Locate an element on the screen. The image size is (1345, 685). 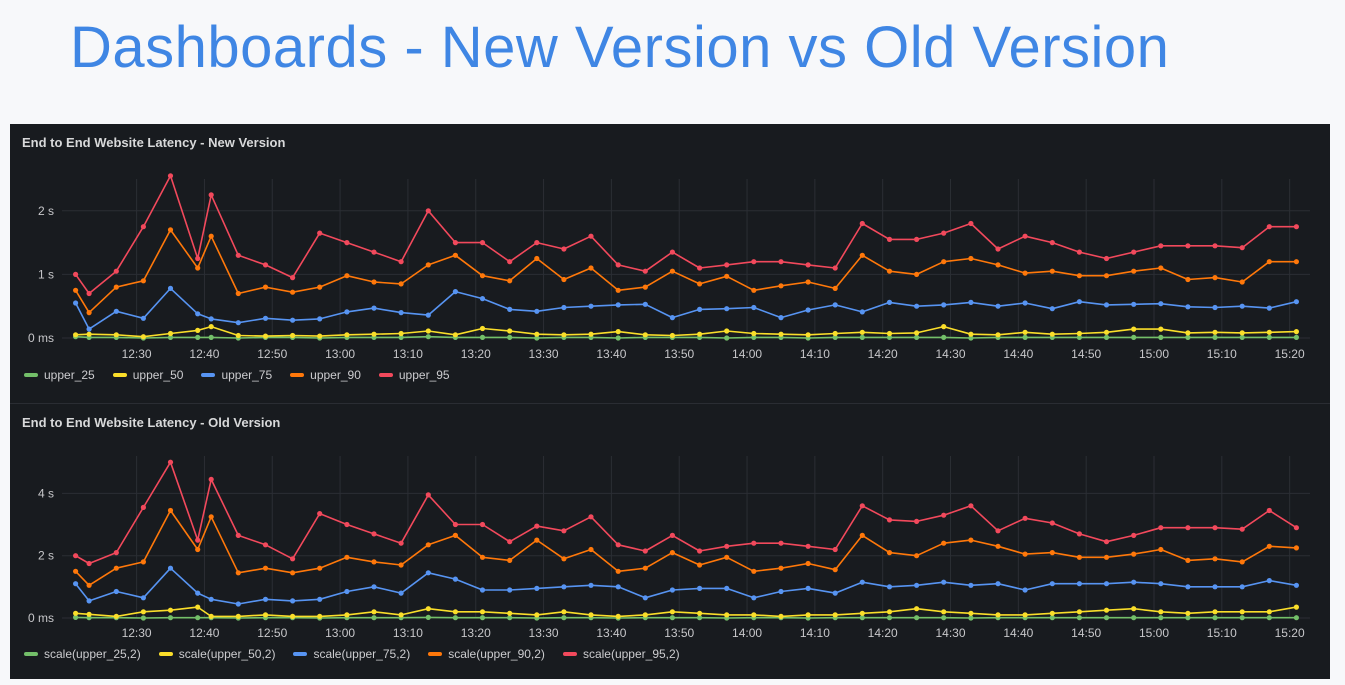
legend-item: scale(upper_95,2) is located at coordinates (621, 654).